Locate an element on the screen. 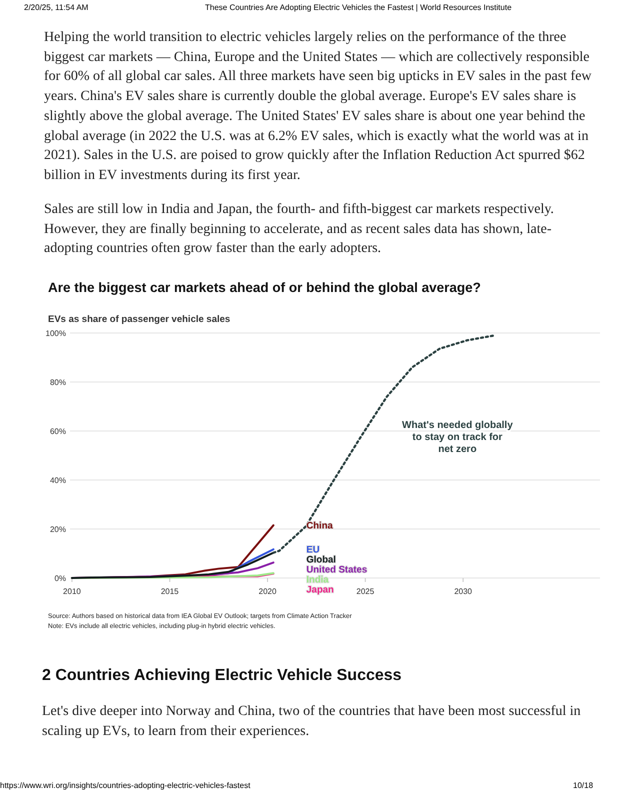 The image size is (618, 800). y-axis-title: EVs as share of passenger vehicle sales is located at coordinates (139, 319).